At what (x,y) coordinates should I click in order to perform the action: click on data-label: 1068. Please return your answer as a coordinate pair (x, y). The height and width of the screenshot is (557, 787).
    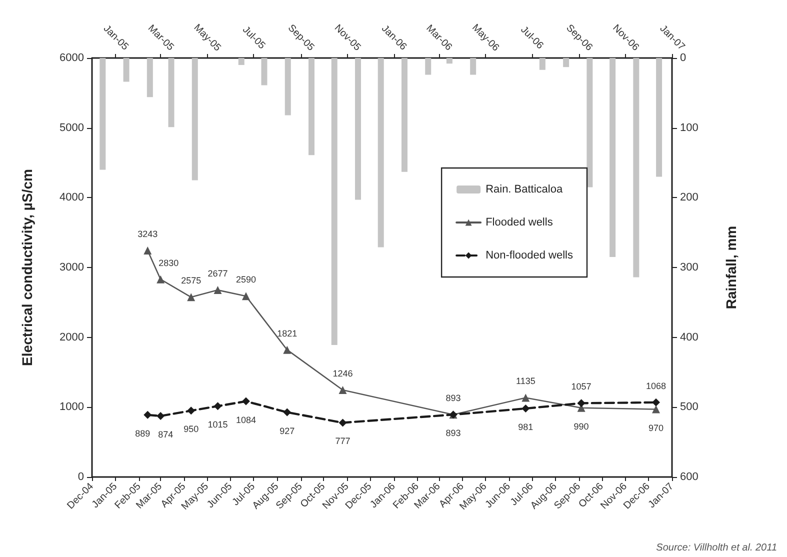
    Looking at the image, I should click on (656, 385).